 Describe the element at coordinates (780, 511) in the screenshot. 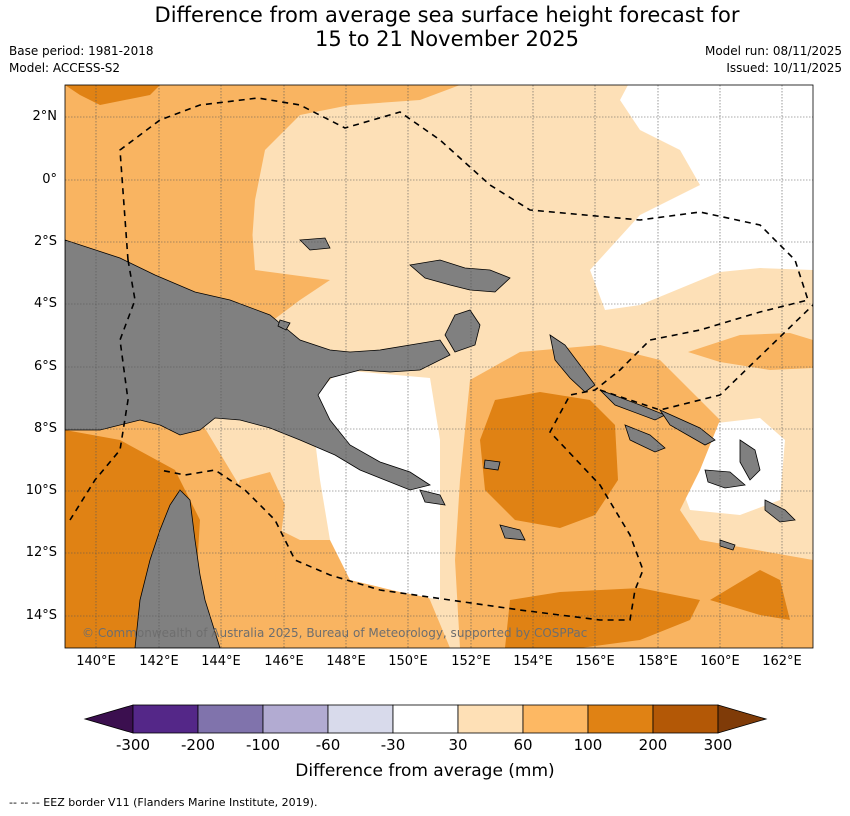

I see `new-caledonia` at that location.